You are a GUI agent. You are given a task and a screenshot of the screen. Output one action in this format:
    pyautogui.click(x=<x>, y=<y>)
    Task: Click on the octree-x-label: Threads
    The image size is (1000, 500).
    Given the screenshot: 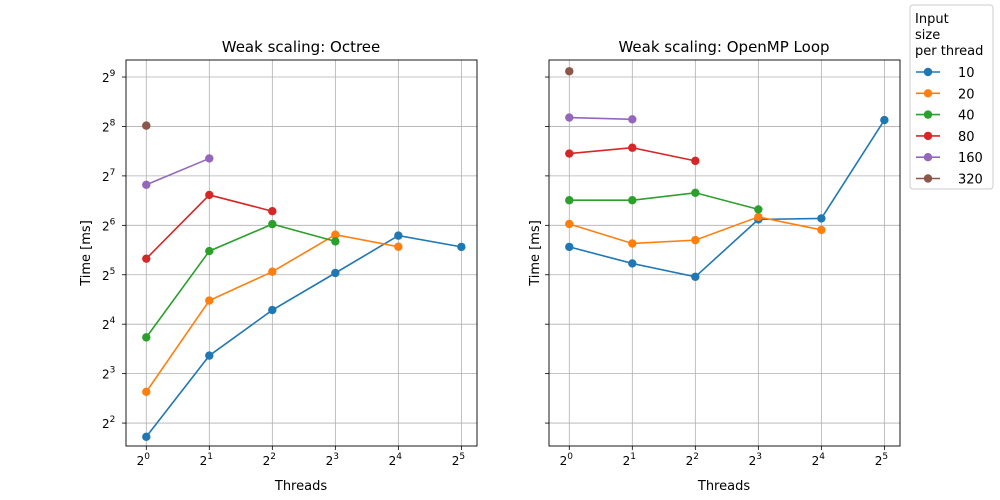 What is the action you would take?
    pyautogui.click(x=300, y=486)
    